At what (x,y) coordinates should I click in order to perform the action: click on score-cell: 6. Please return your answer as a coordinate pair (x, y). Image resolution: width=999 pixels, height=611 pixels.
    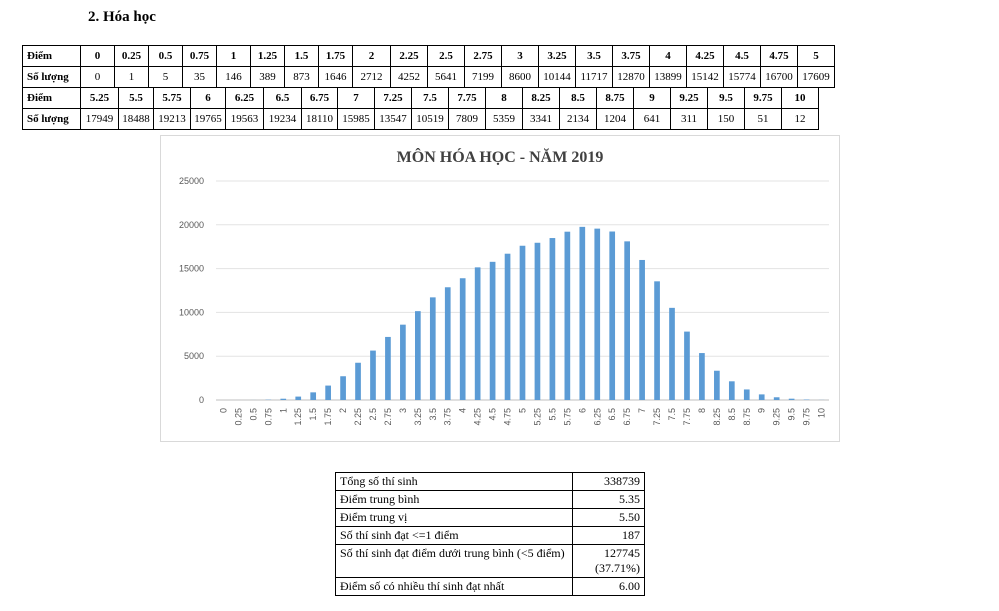
    Looking at the image, I should click on (208, 98).